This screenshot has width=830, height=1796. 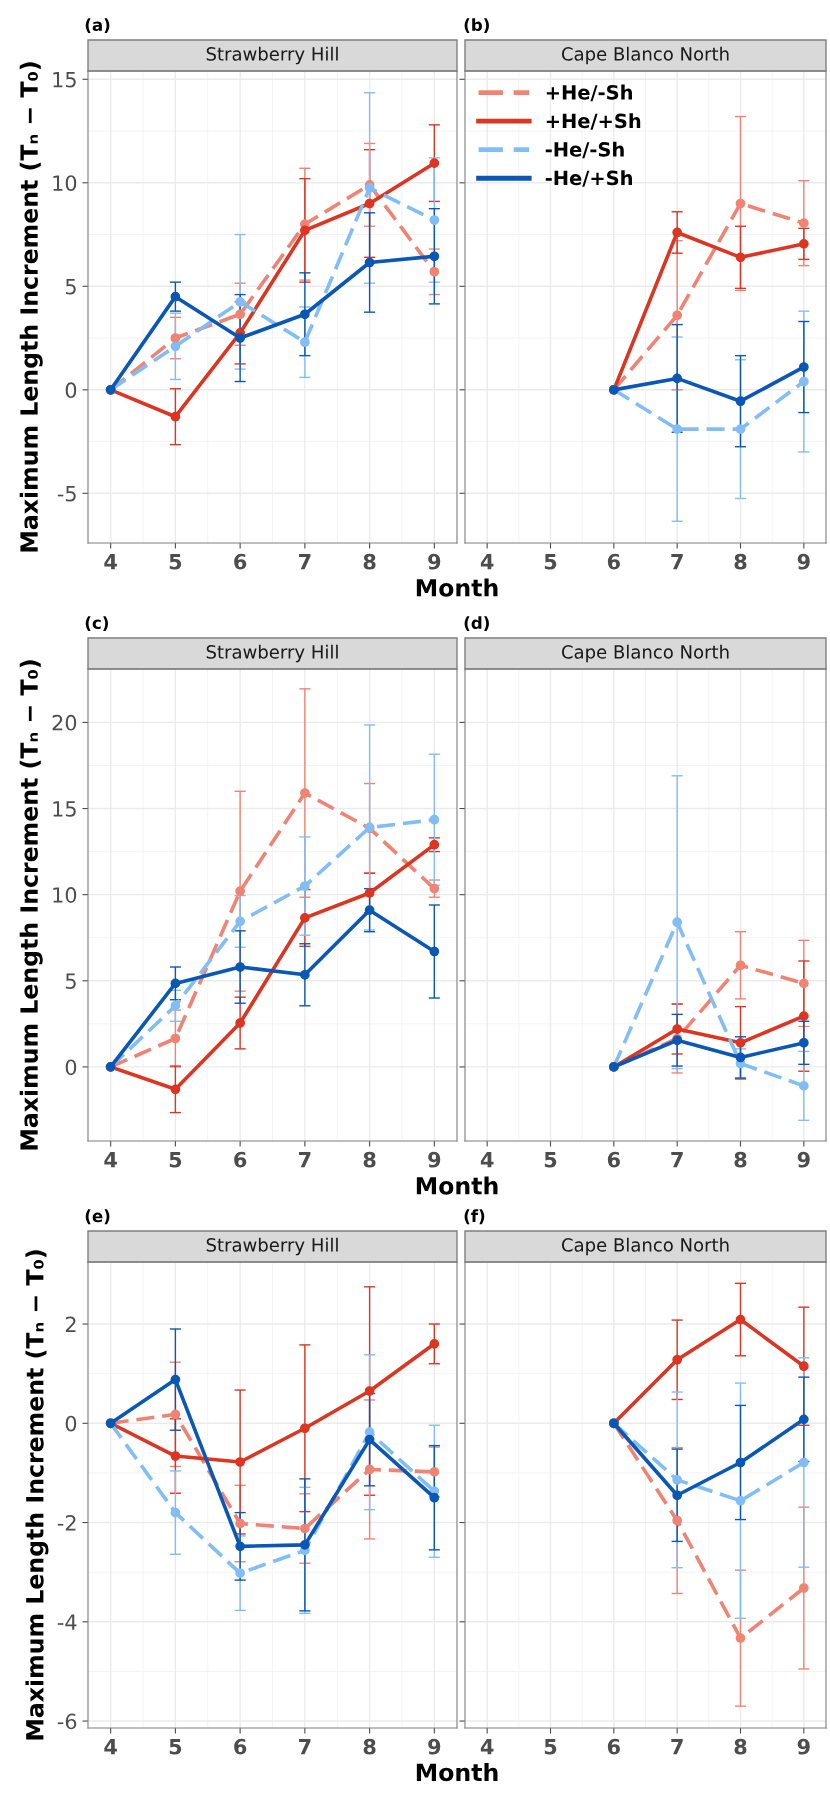 I want to click on y-tick-label: 20, so click(x=64, y=722).